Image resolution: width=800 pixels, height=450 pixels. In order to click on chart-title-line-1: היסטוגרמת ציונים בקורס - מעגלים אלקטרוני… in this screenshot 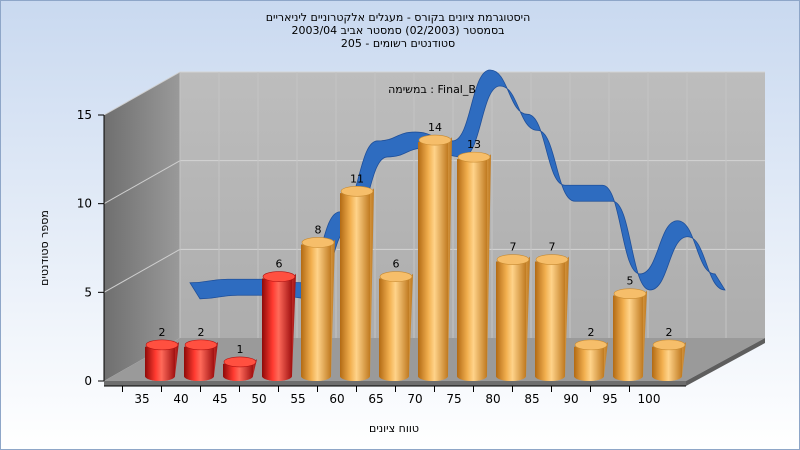, I will do `click(398, 17)`.